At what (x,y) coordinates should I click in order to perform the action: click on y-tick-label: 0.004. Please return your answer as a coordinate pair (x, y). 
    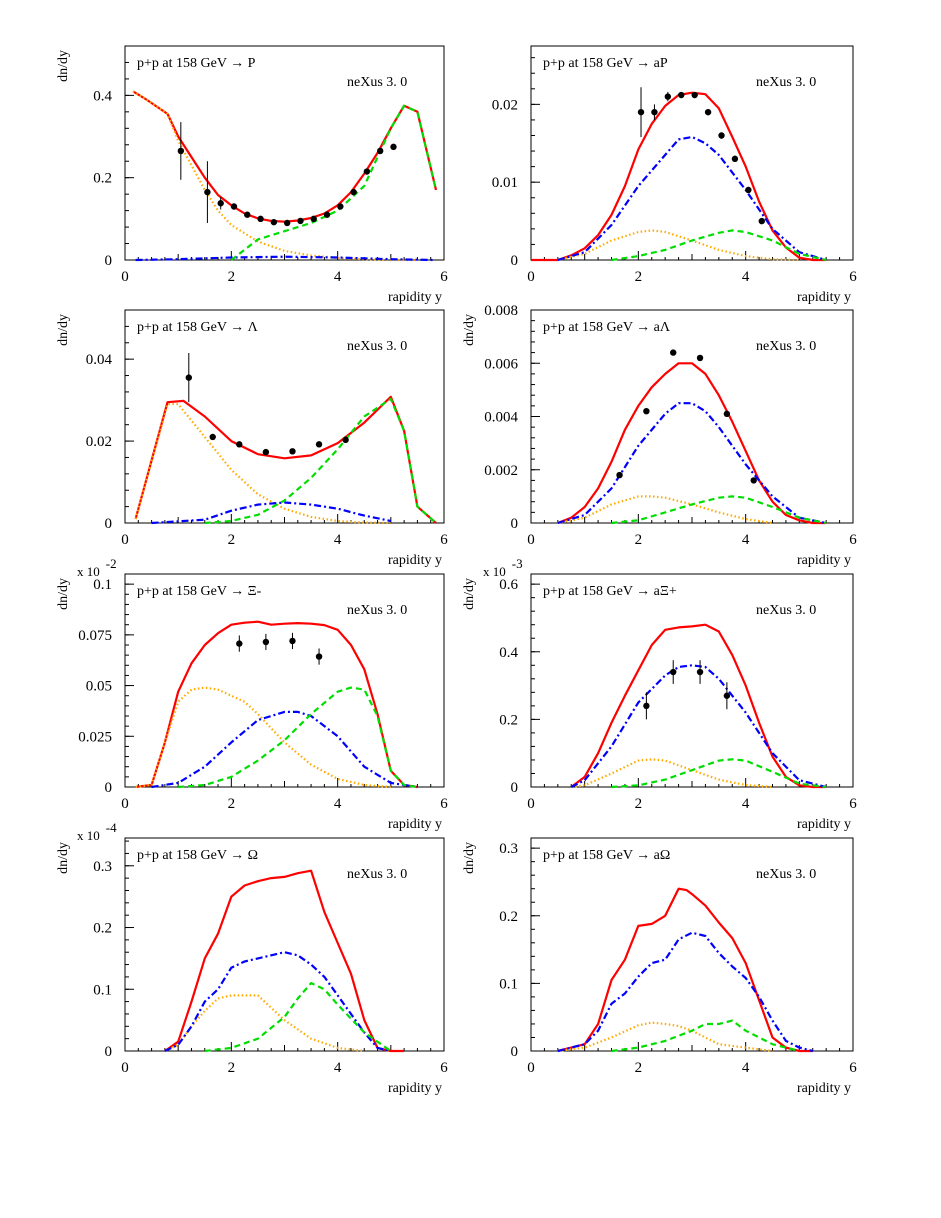
    Looking at the image, I should click on (501, 418).